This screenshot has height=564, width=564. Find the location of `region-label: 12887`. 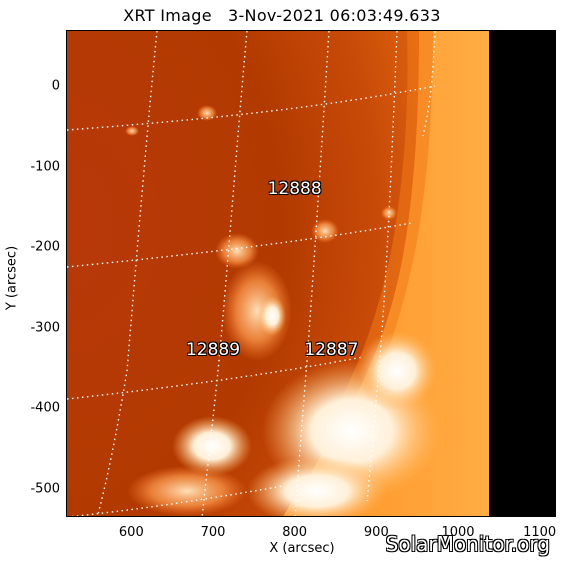

region-label: 12887 is located at coordinates (331, 350).